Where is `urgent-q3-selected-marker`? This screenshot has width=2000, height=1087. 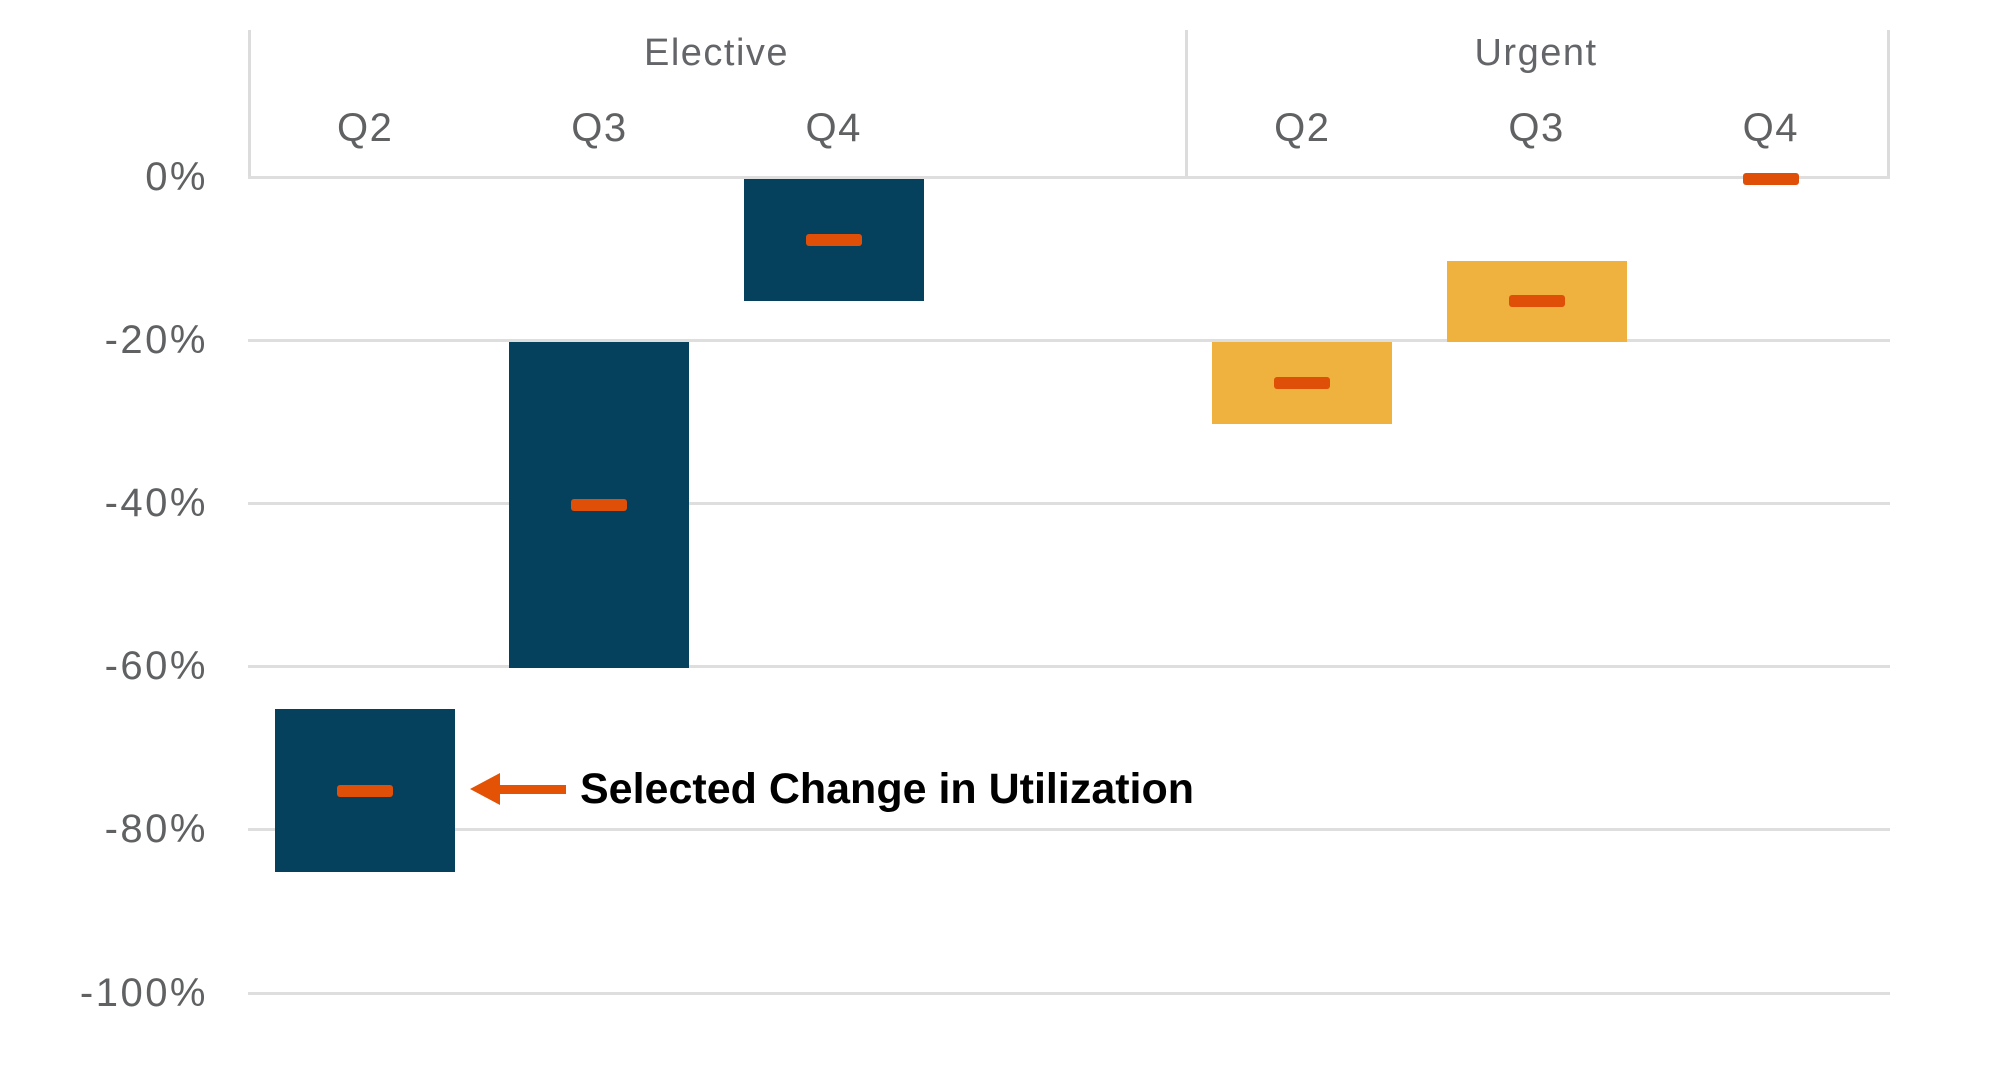
urgent-q3-selected-marker is located at coordinates (1536, 301).